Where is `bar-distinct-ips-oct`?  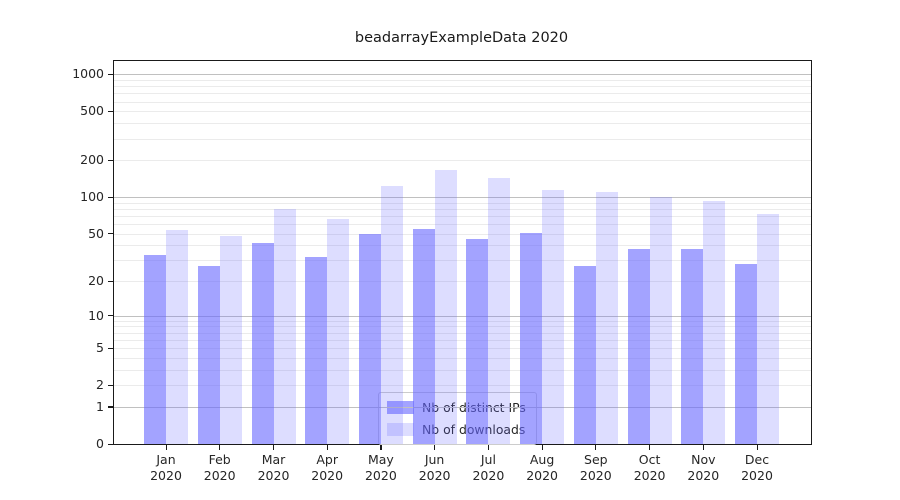 bar-distinct-ips-oct is located at coordinates (638, 346).